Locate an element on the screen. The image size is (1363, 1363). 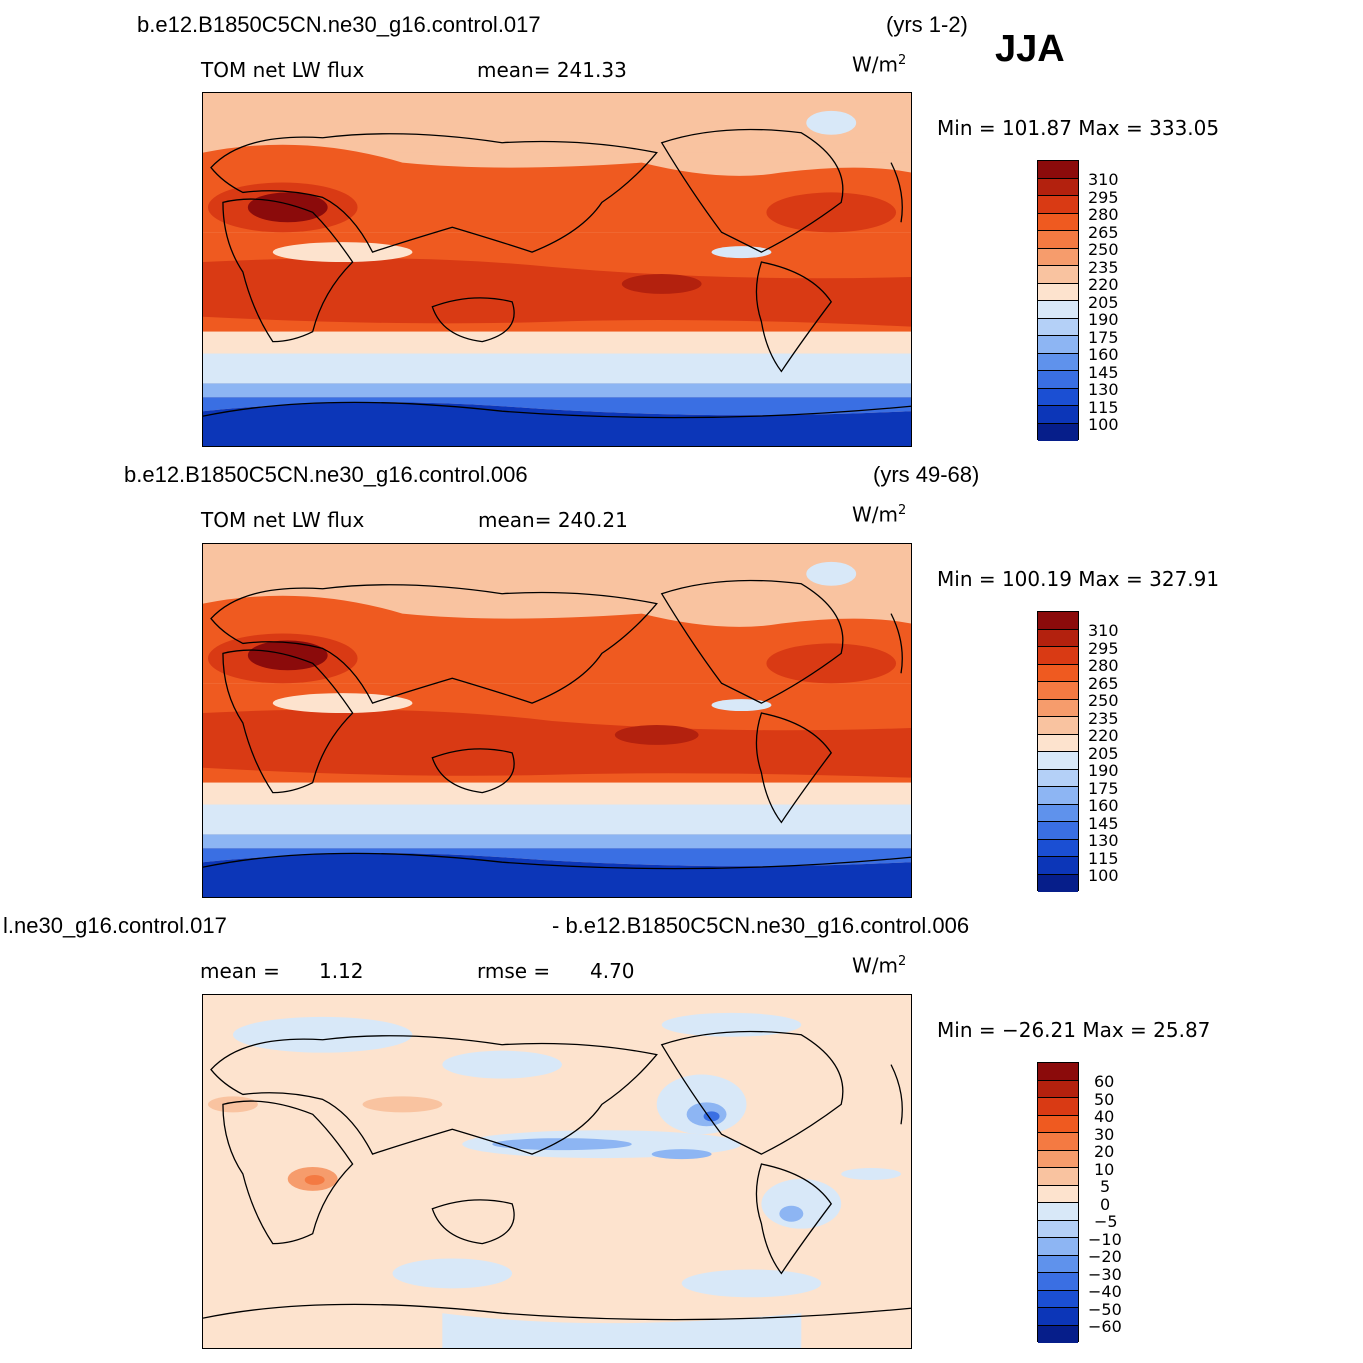
colorbar-tick-label: 280 is located at coordinates (1103, 665).